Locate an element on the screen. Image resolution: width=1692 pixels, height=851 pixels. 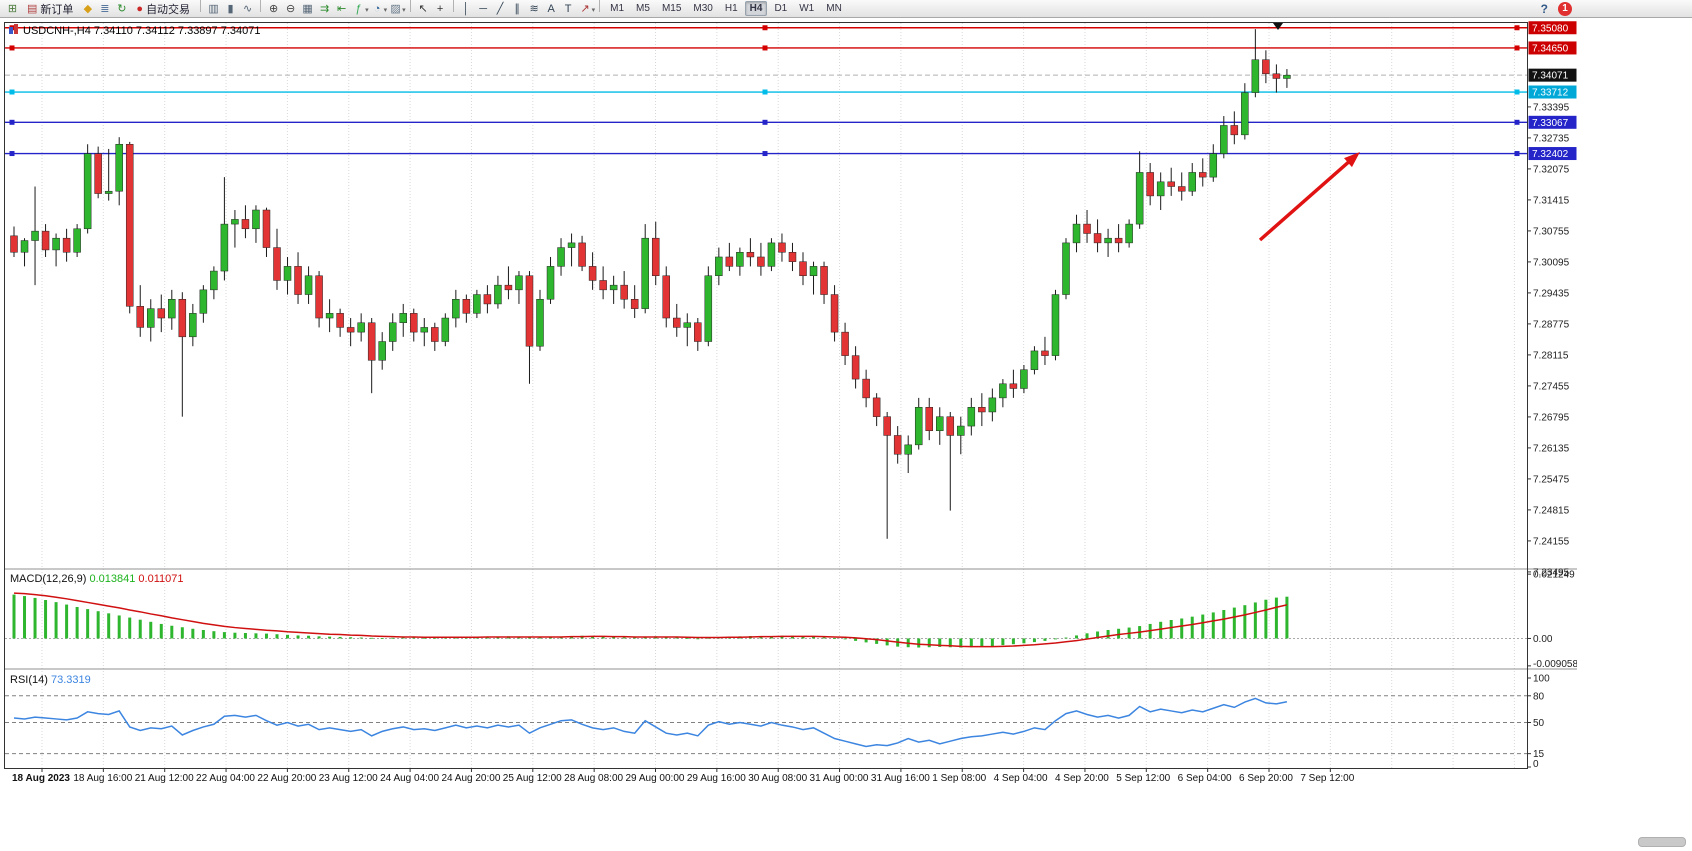
cursor-icon: ↖ is located at coordinates (423, 9).